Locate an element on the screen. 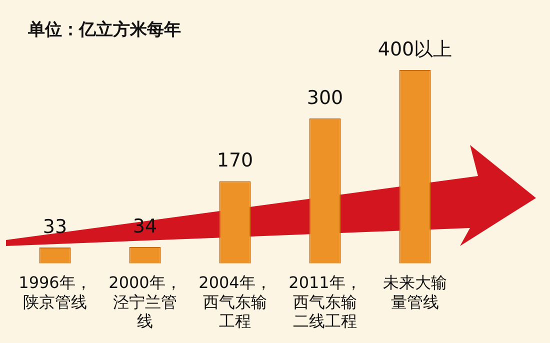 The height and width of the screenshot is (343, 550). x-tick-label: 1996年，陕京管线 is located at coordinates (55, 292).